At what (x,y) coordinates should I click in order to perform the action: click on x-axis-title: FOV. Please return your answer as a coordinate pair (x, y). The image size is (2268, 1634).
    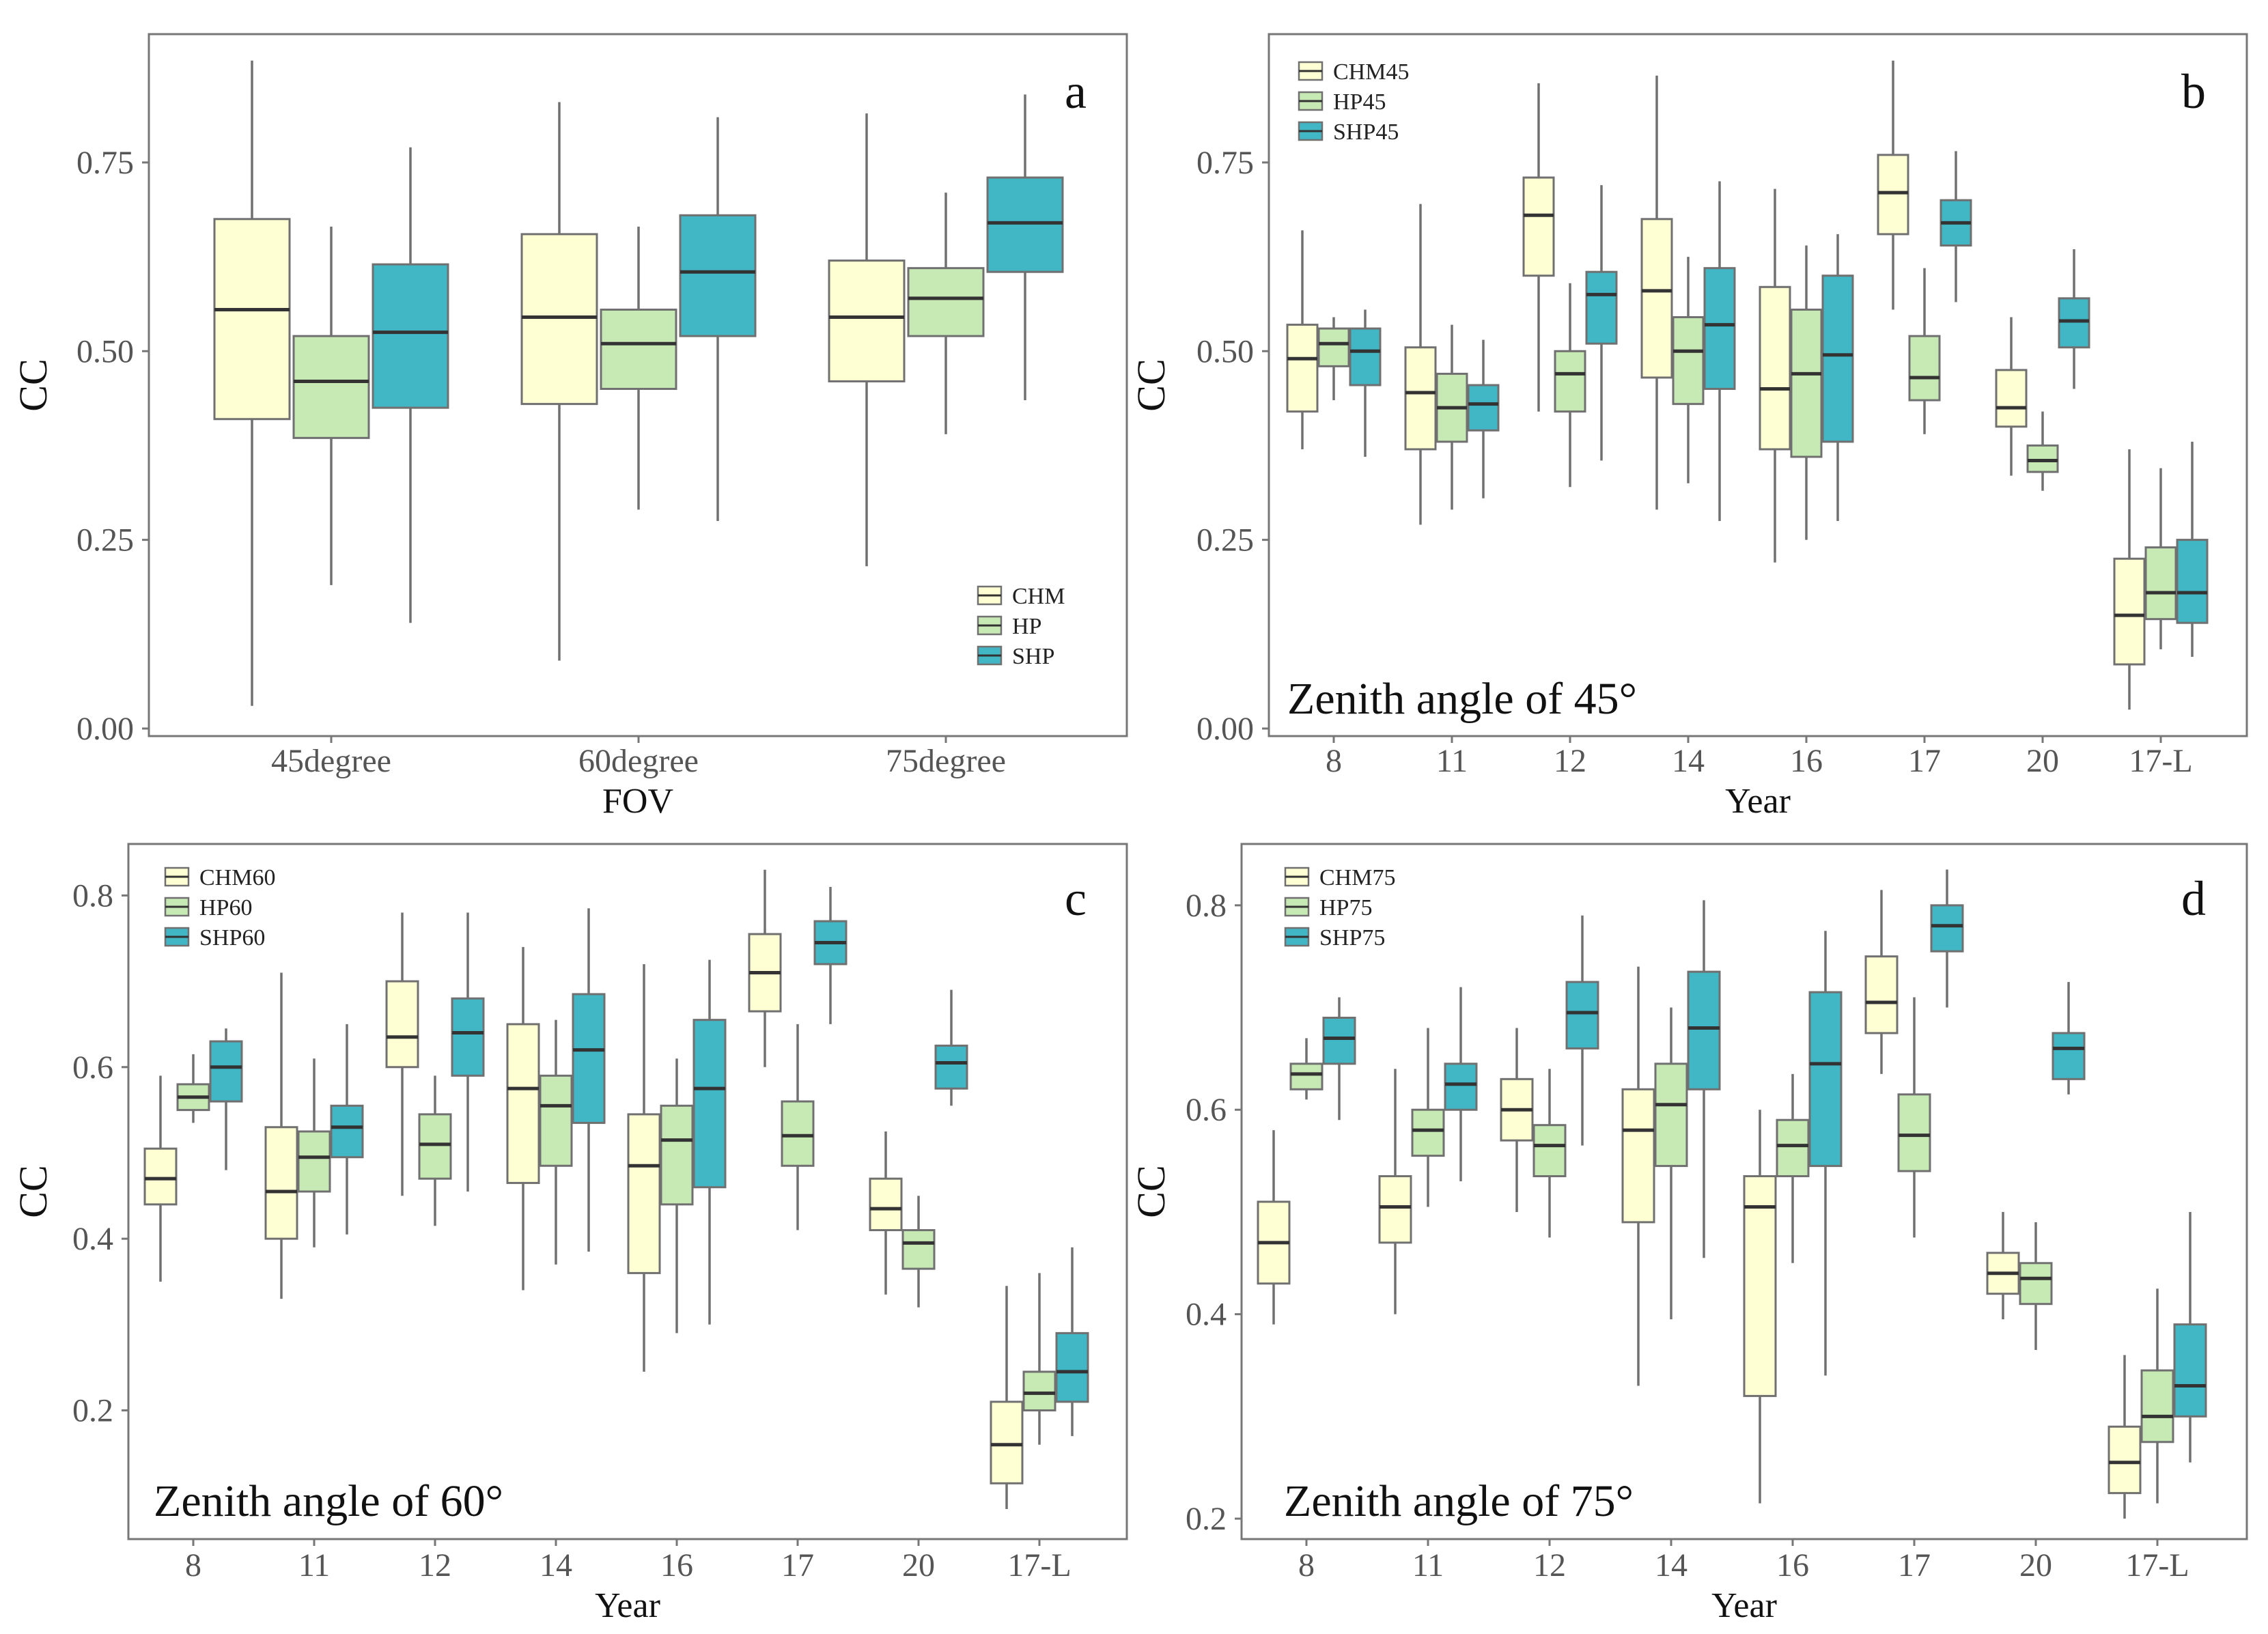
    Looking at the image, I should click on (637, 801).